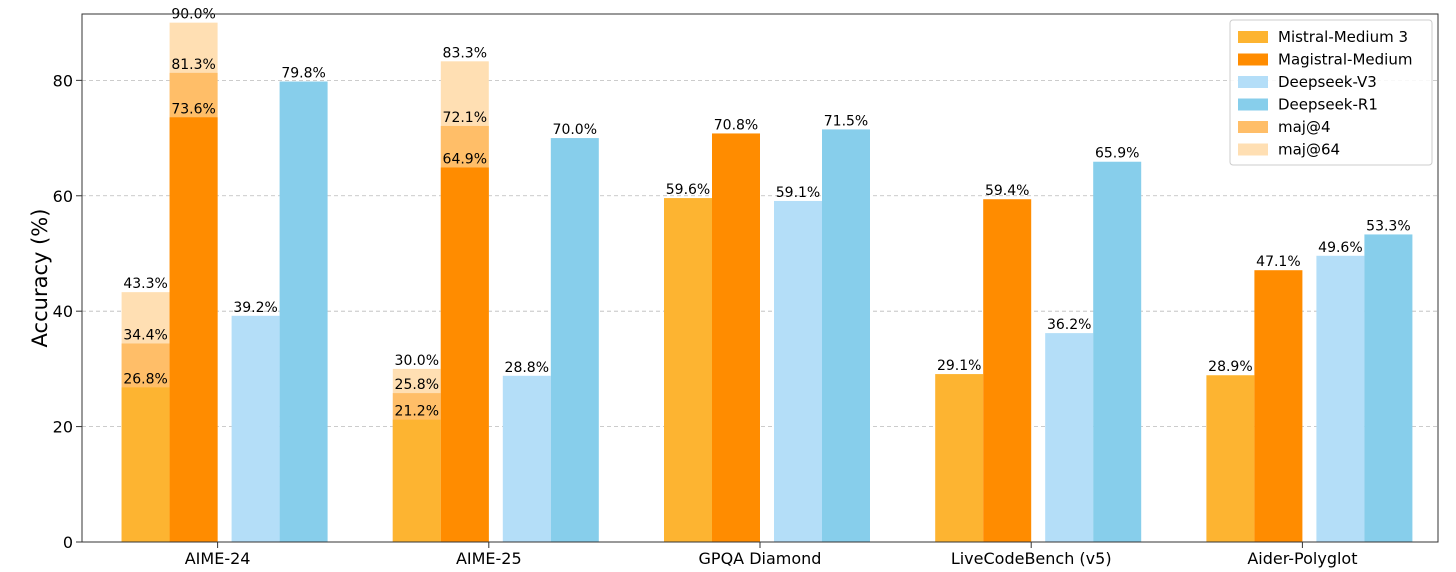 This screenshot has width=1456, height=572. Describe the element at coordinates (1388, 226) in the screenshot. I see `bar-label-deepseek-r1-aider-polyglot: 53.3%` at that location.